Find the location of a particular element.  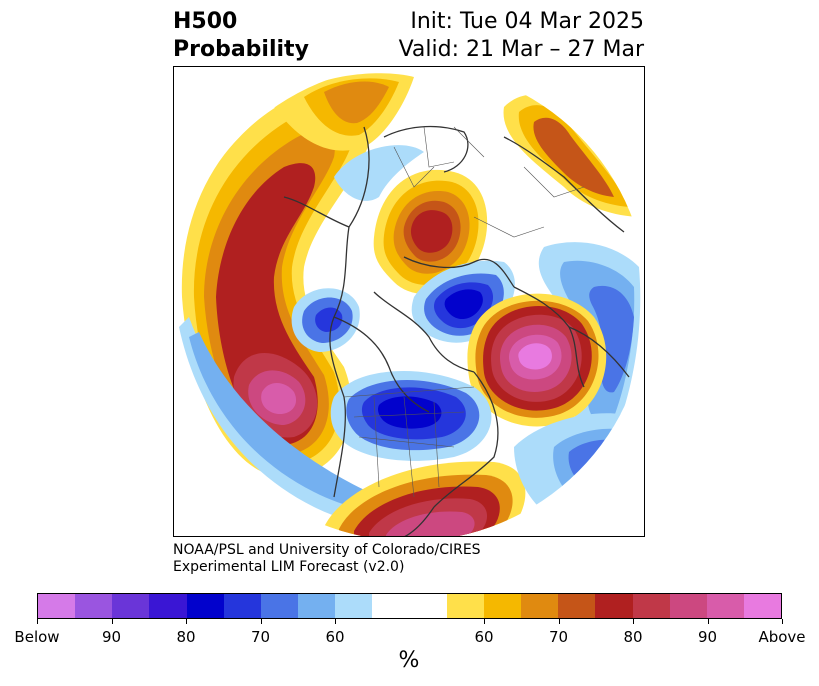

siberia-warm-anomaly is located at coordinates (573, 155).